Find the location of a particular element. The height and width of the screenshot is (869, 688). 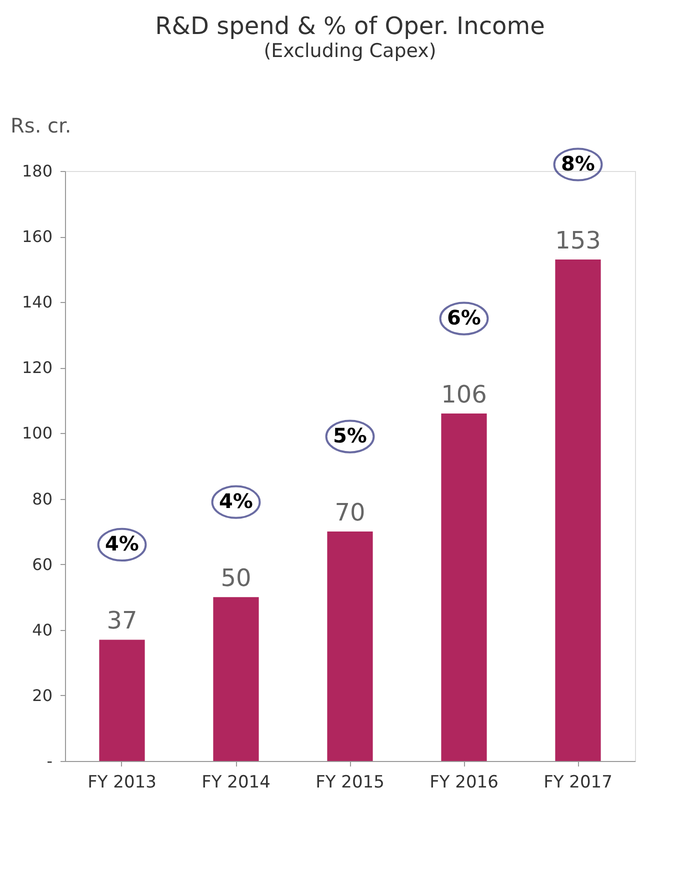

y-tick-label: 160 is located at coordinates (37, 236).